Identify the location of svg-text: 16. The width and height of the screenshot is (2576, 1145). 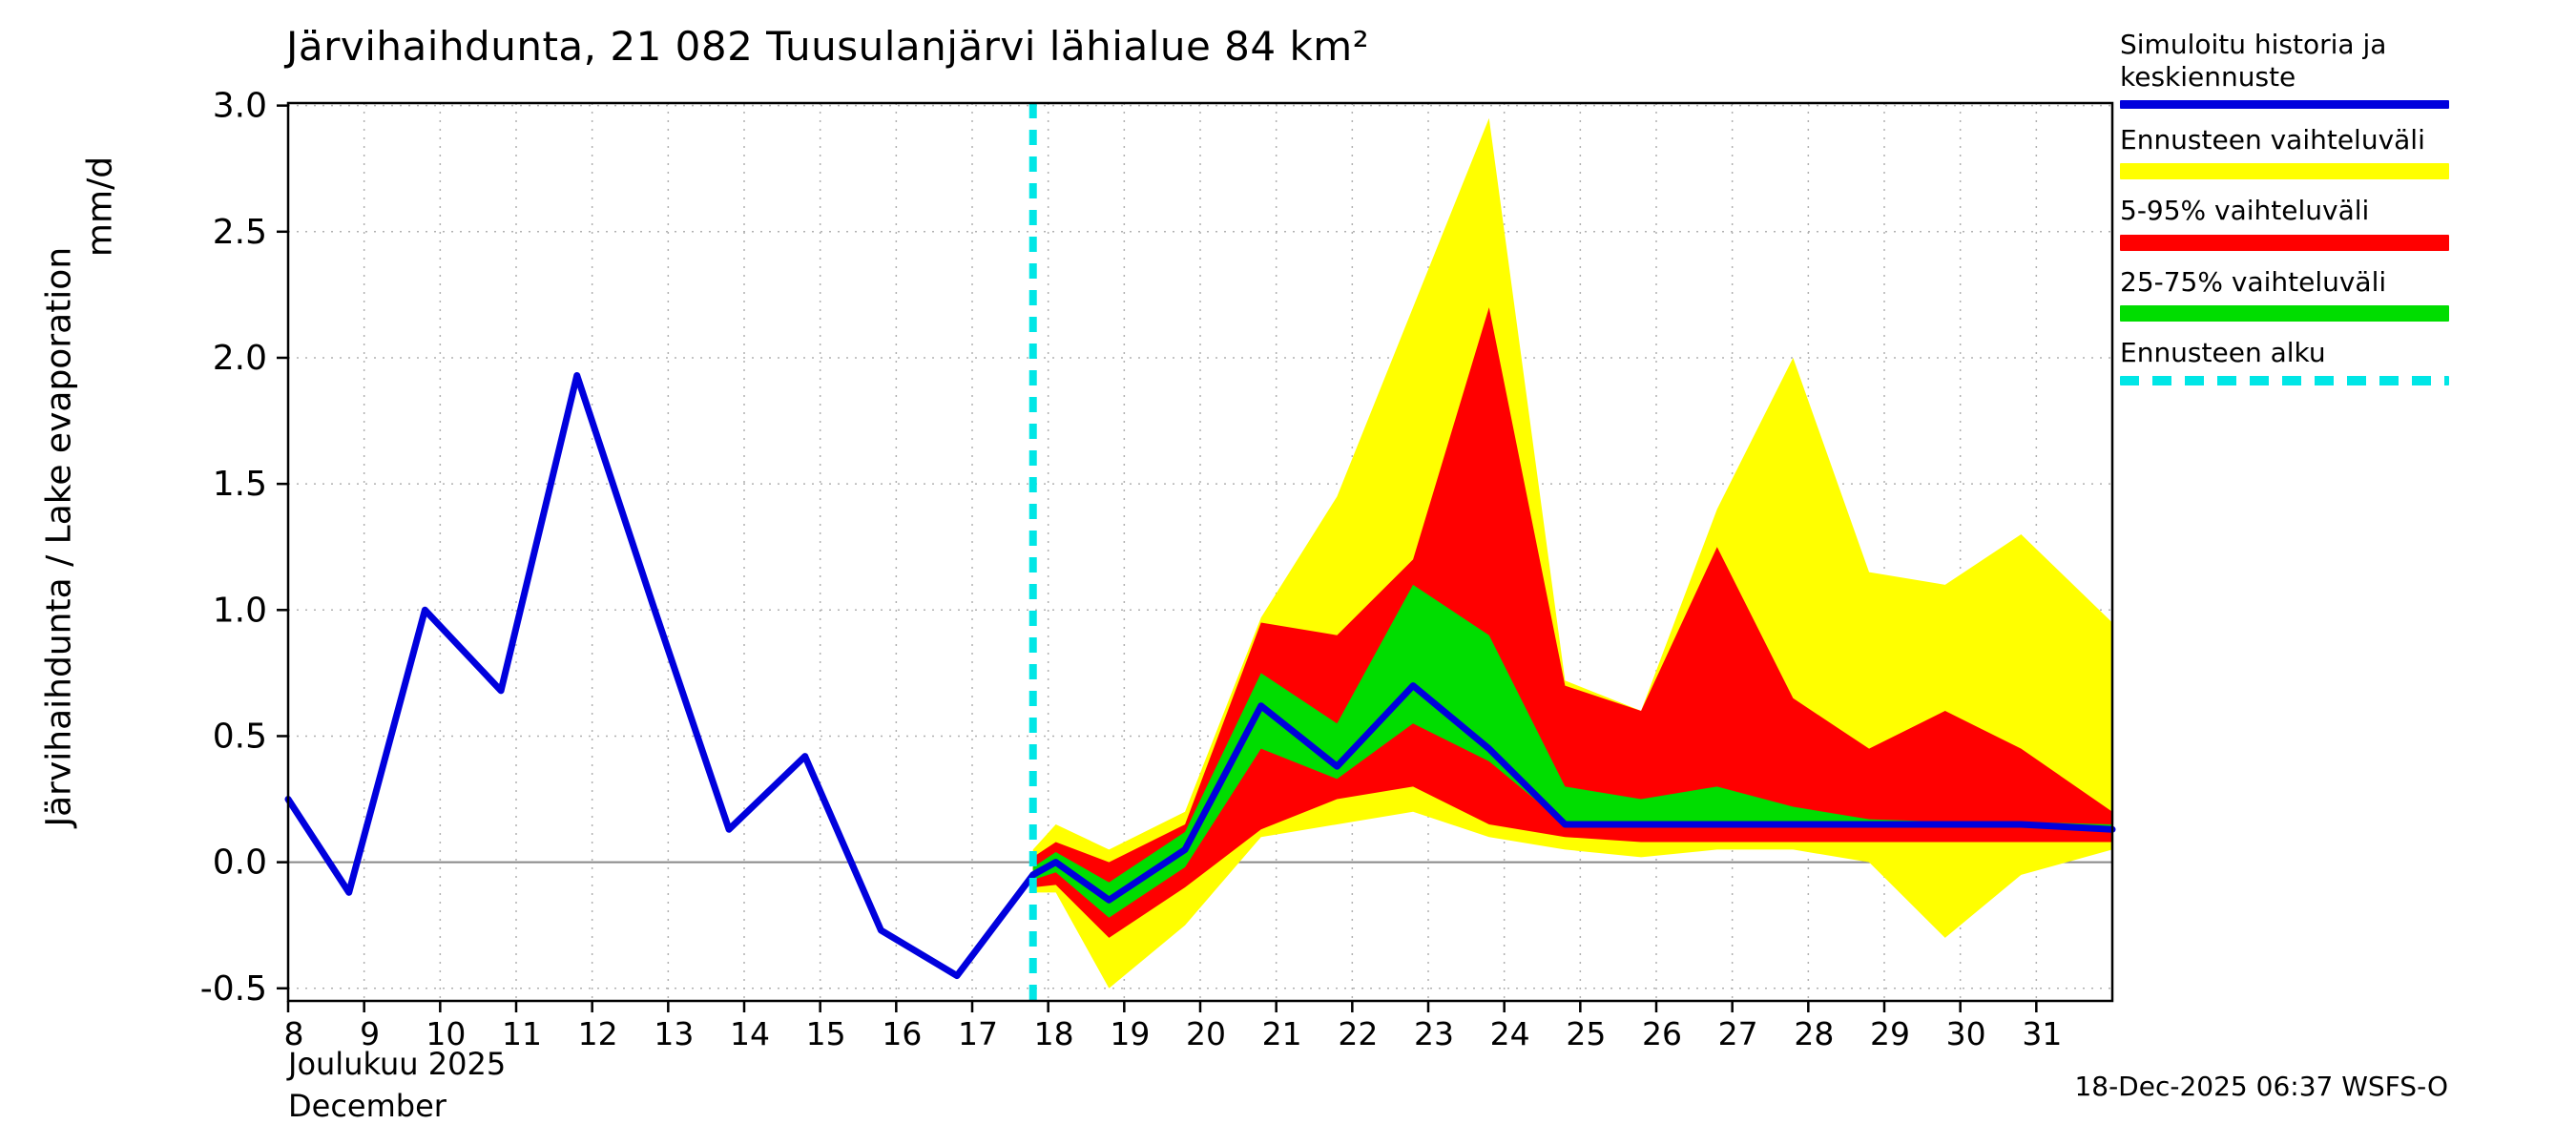
(902, 1034).